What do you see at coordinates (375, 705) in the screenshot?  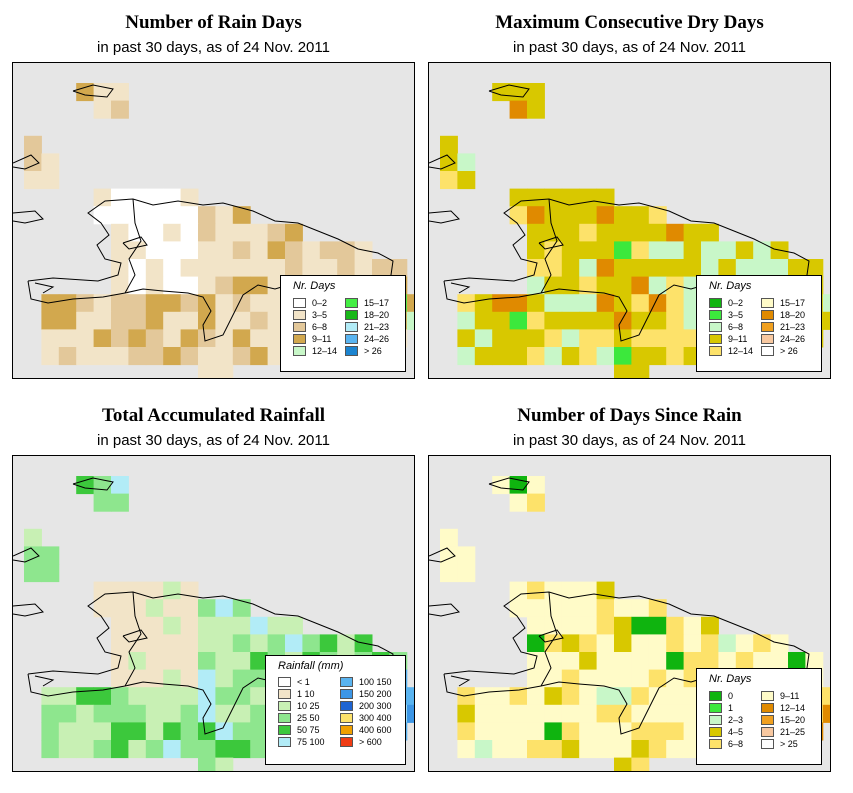 I see `legend-label: 200 300` at bounding box center [375, 705].